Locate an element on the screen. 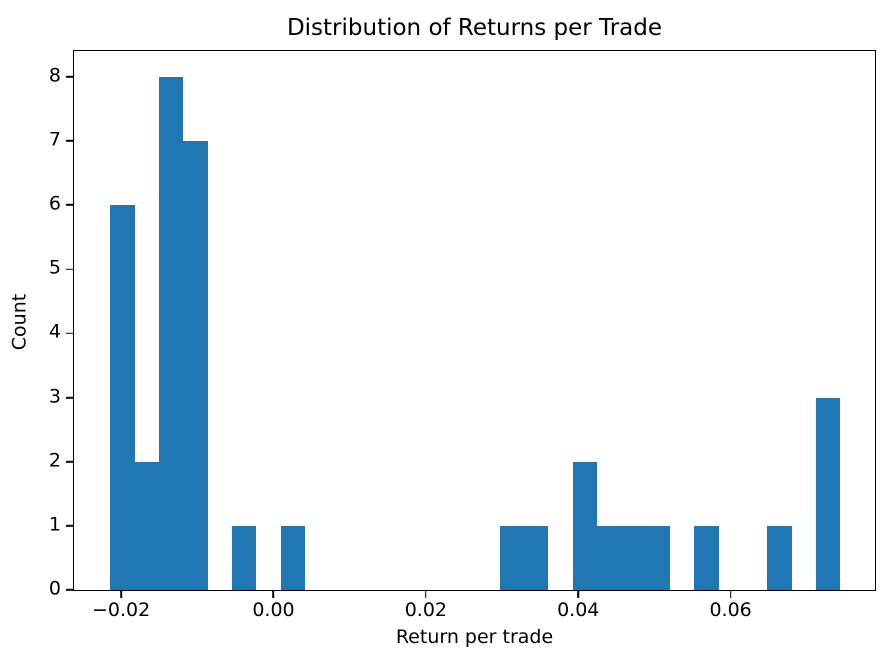 Image resolution: width=896 pixels, height=672 pixels. chart-title: Distribution of Returns per Trade is located at coordinates (474, 28).